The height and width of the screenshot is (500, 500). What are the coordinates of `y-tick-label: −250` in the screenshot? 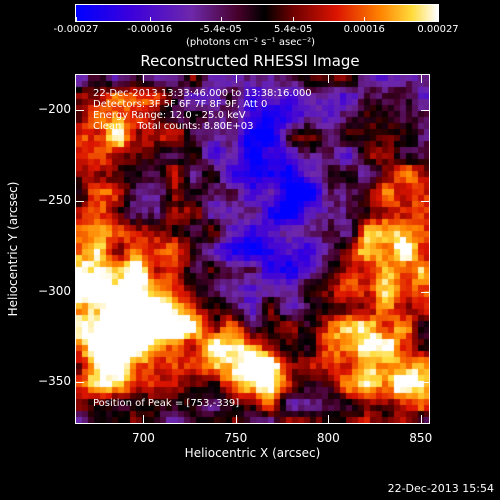 It's located at (54, 199).